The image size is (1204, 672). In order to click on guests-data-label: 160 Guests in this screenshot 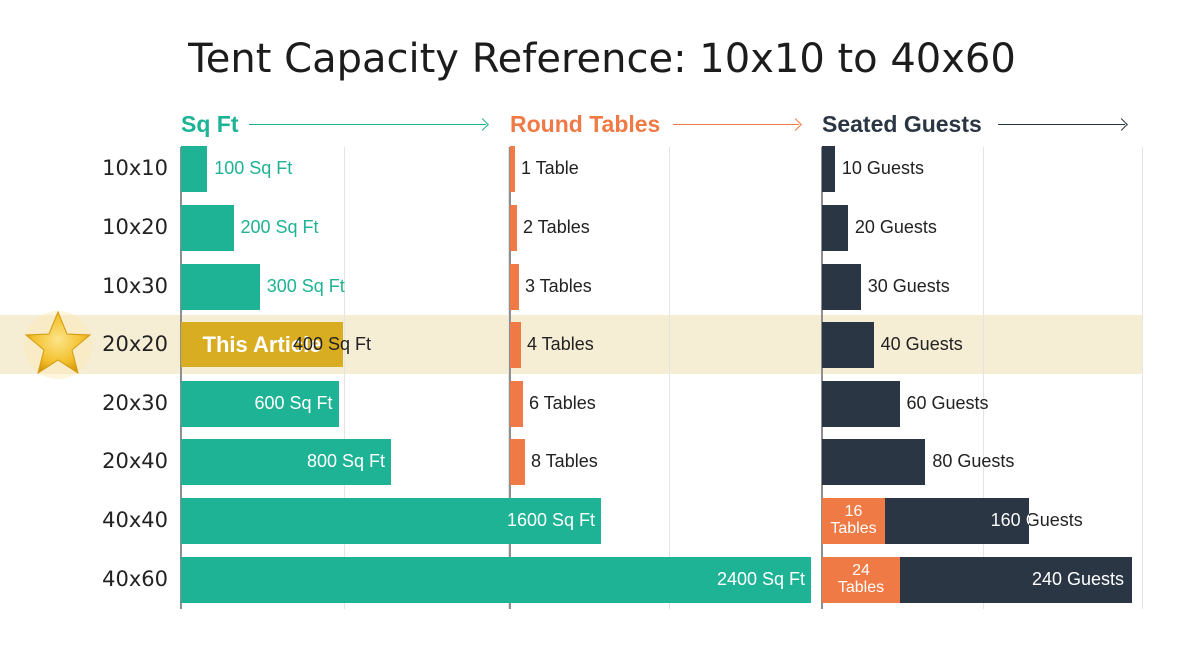, I will do `click(1036, 520)`.